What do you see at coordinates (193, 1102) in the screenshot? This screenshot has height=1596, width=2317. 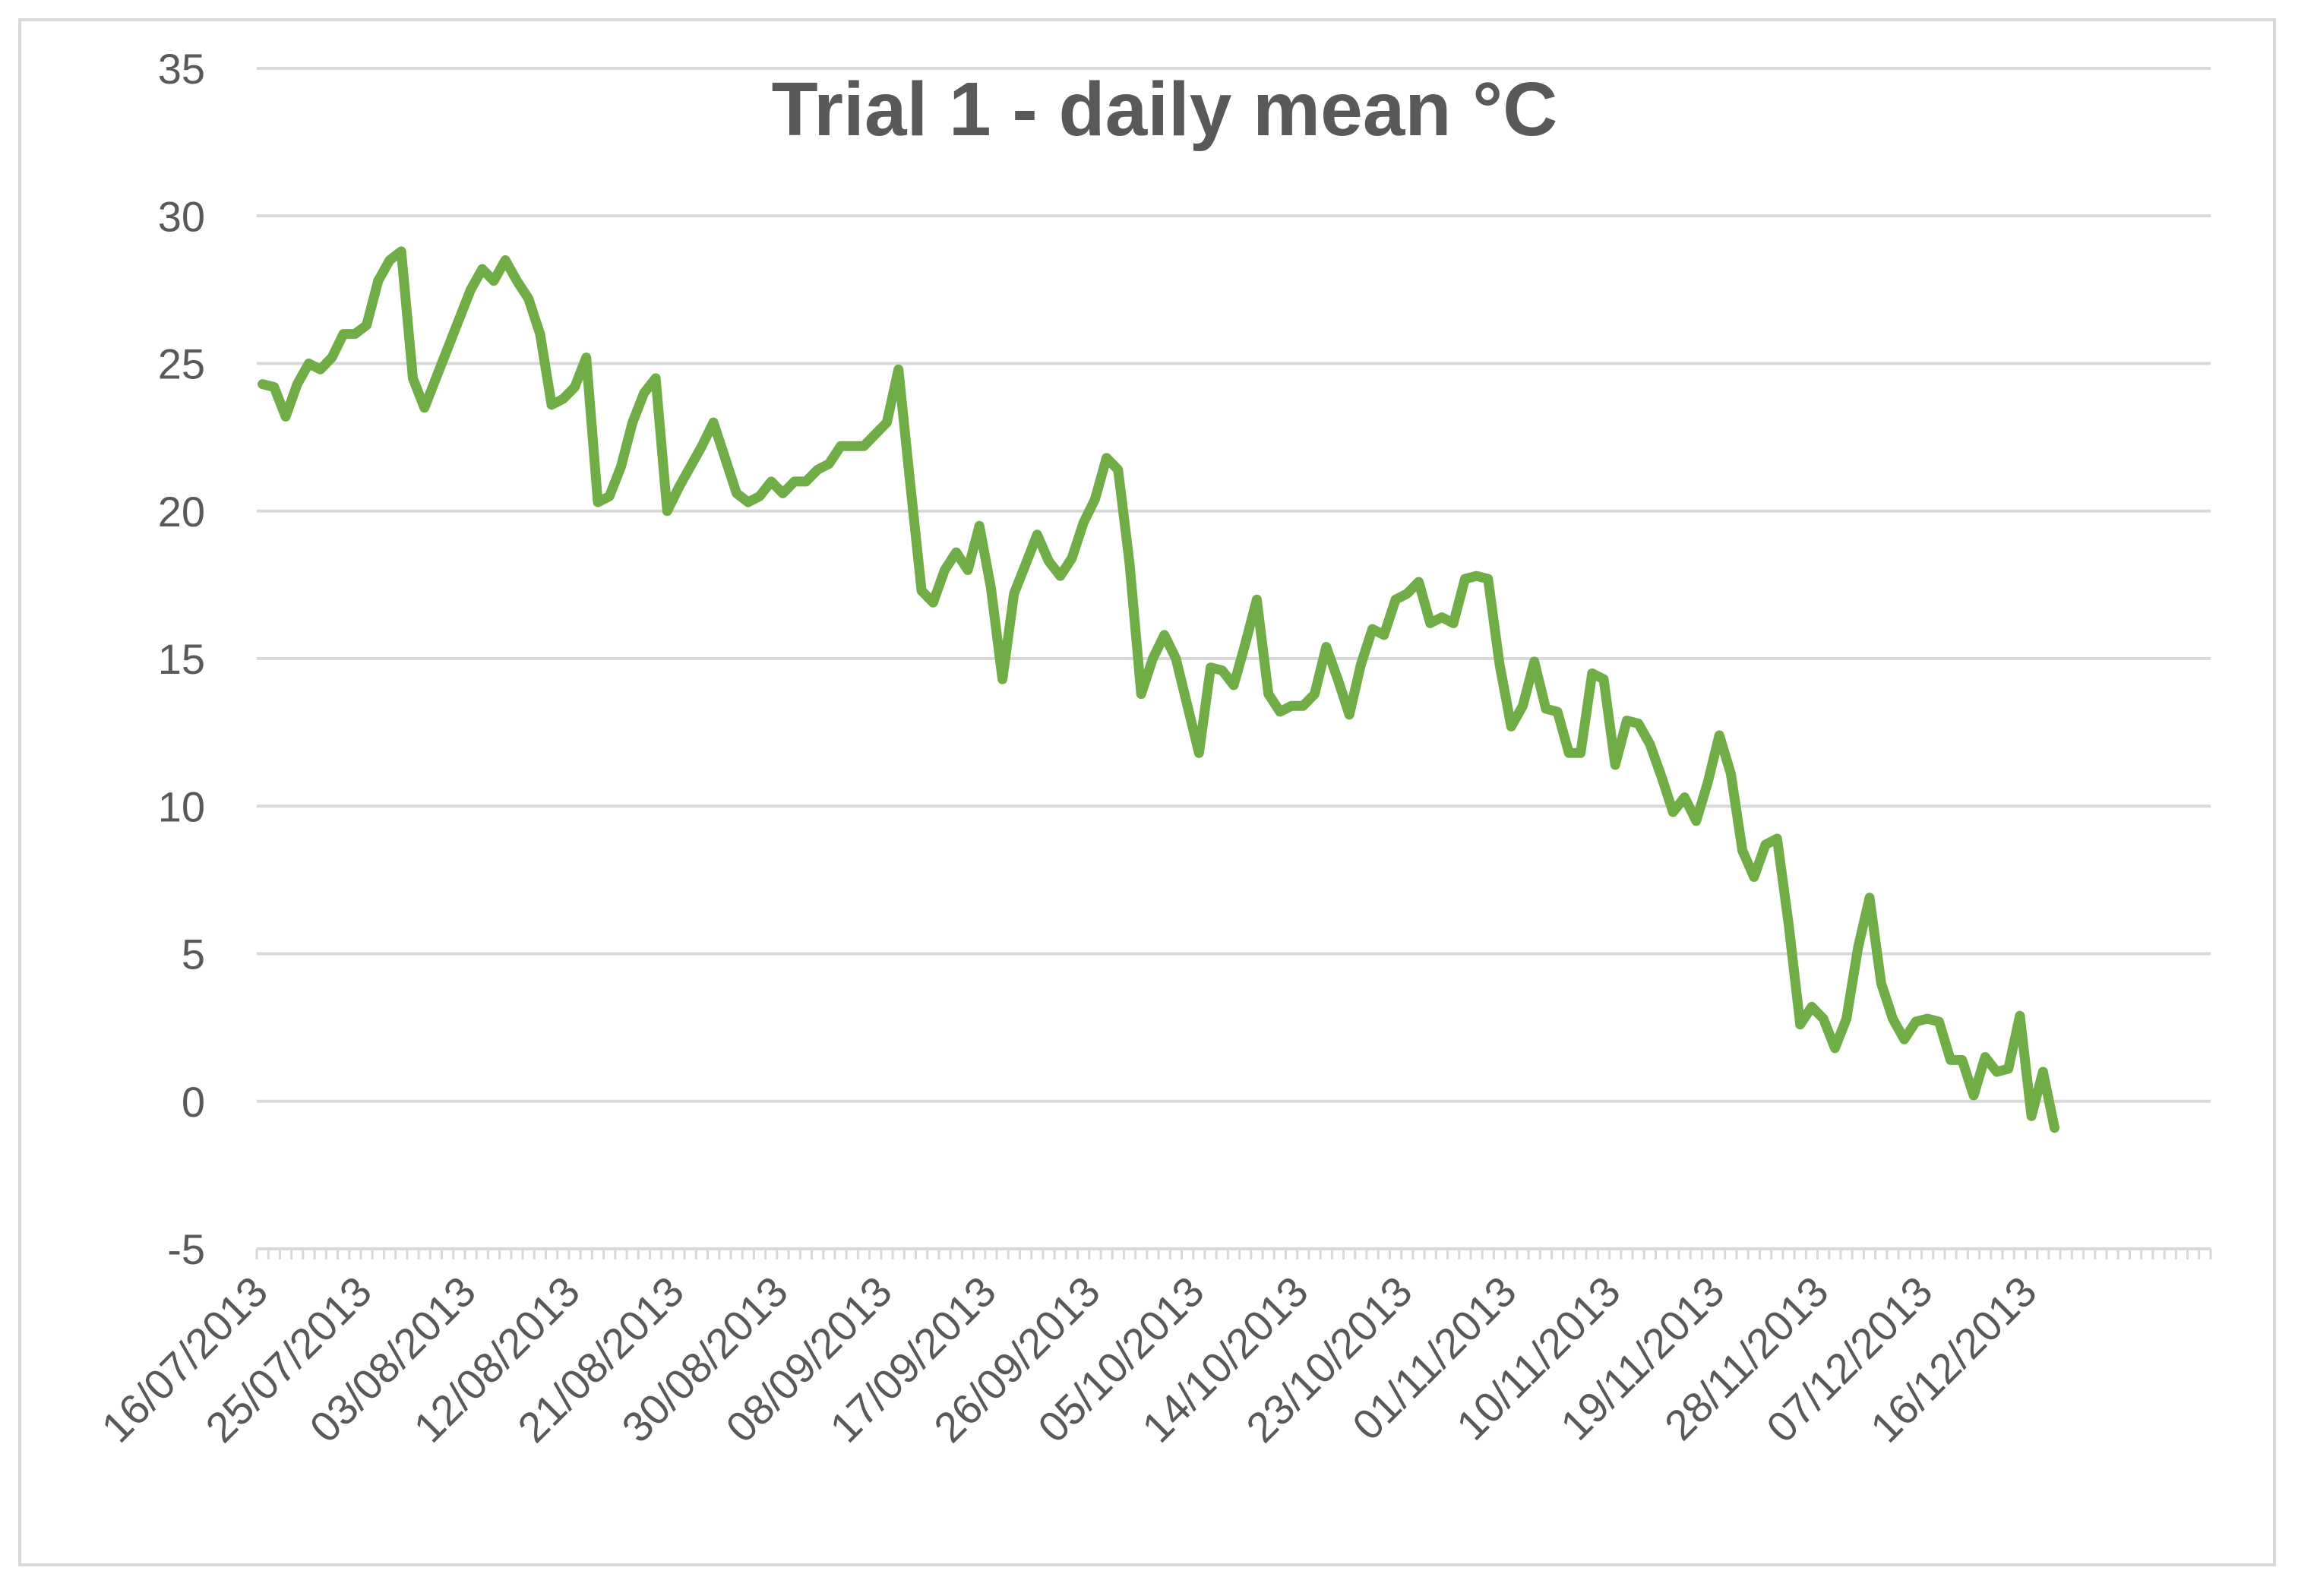 I see `y-tick-label: 0` at bounding box center [193, 1102].